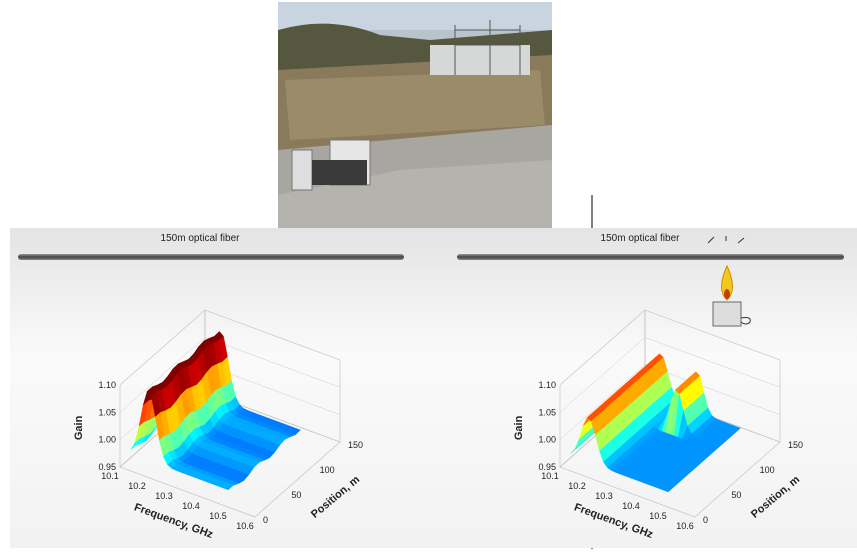 The height and width of the screenshot is (554, 857). What do you see at coordinates (729, 281) in the screenshot?
I see `heat-source` at bounding box center [729, 281].